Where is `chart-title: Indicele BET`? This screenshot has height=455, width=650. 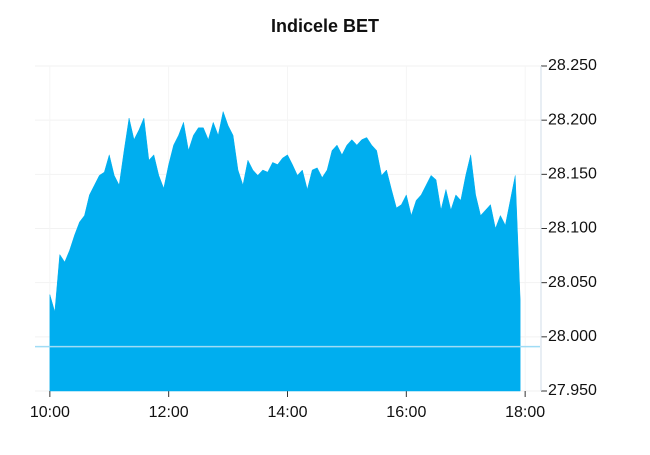 chart-title: Indicele BET is located at coordinates (325, 26).